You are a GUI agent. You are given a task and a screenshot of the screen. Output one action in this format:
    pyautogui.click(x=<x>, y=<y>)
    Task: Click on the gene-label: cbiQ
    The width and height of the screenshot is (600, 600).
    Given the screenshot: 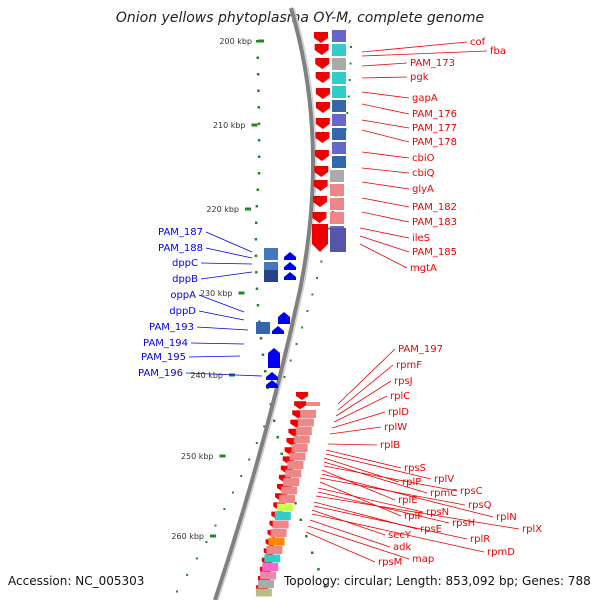 What is the action you would take?
    pyautogui.click(x=423, y=173)
    